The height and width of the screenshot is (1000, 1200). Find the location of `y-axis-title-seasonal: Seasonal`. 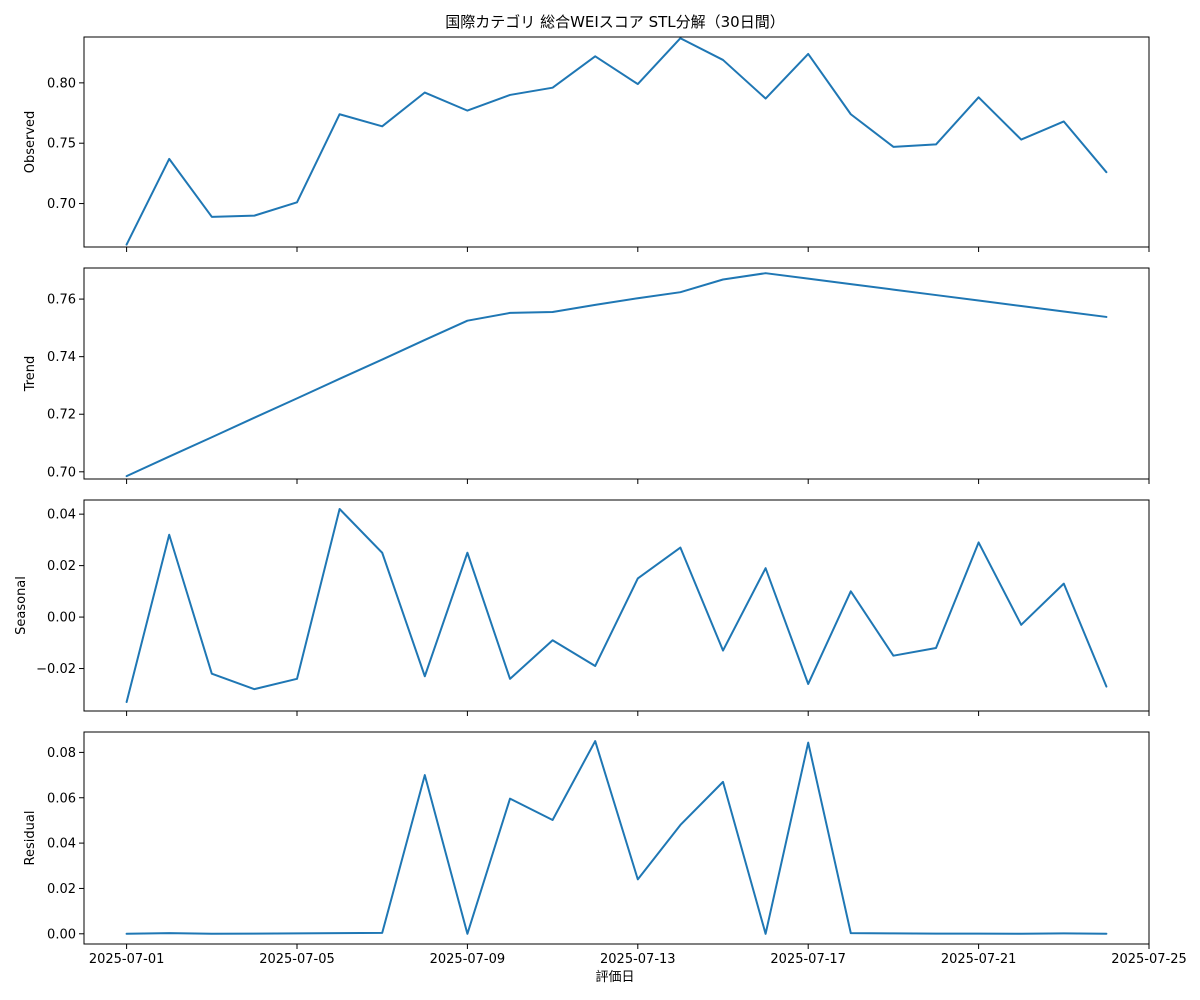

y-axis-title-seasonal: Seasonal is located at coordinates (21, 605).